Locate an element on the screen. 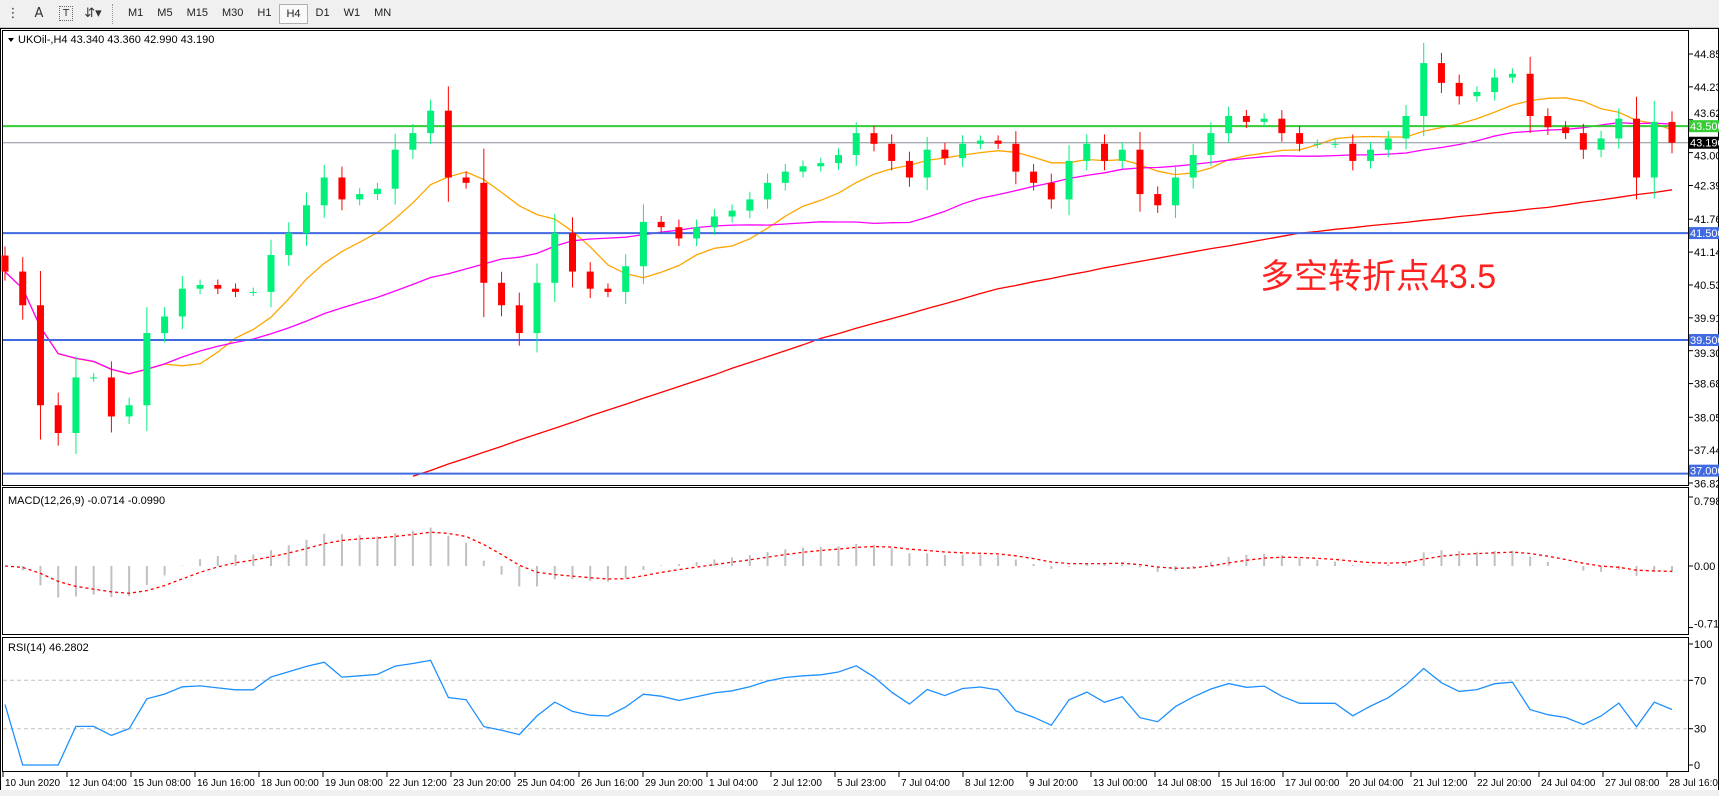  toolbar-separator is located at coordinates (113, 13).